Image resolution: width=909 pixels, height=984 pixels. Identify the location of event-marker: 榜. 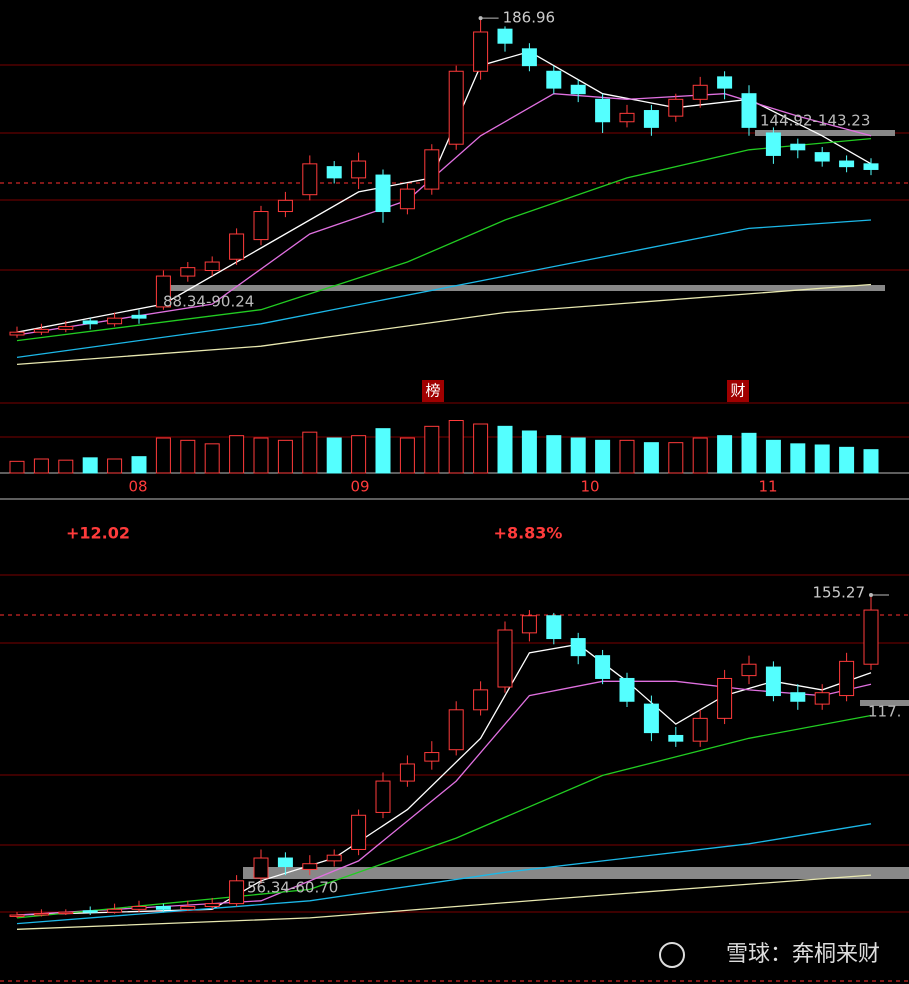
(432, 391).